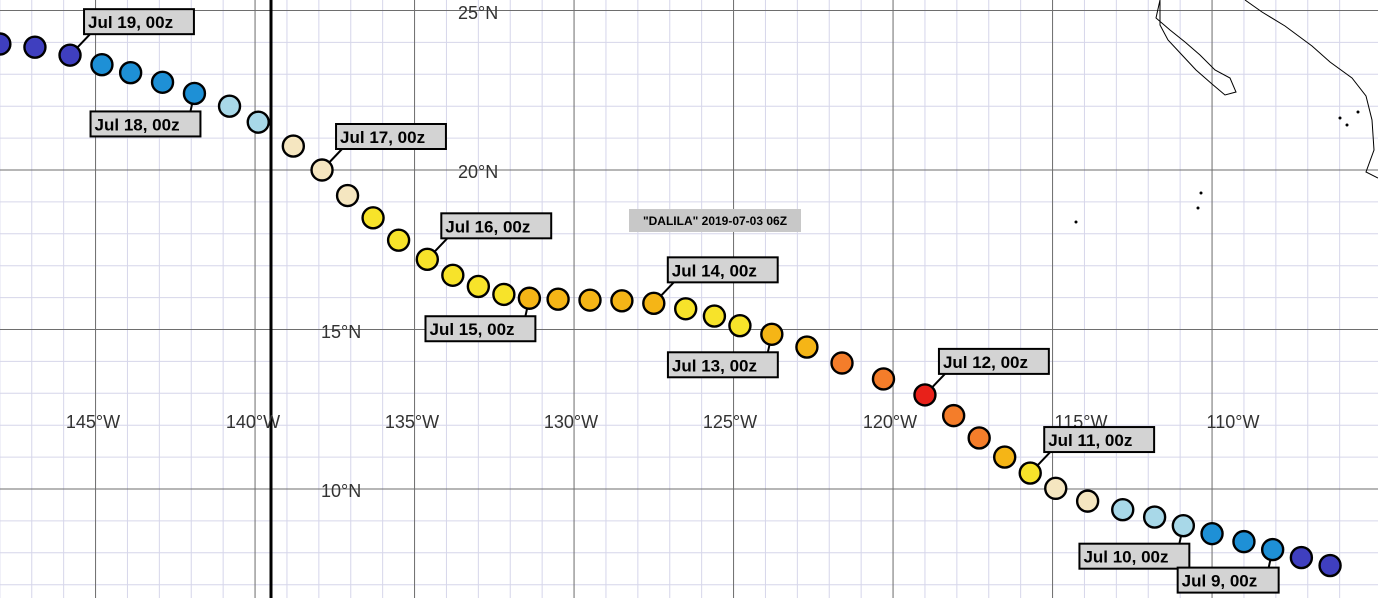 The image size is (1378, 598). Describe the element at coordinates (571, 422) in the screenshot. I see `lon-label-130w: 130°W` at that location.